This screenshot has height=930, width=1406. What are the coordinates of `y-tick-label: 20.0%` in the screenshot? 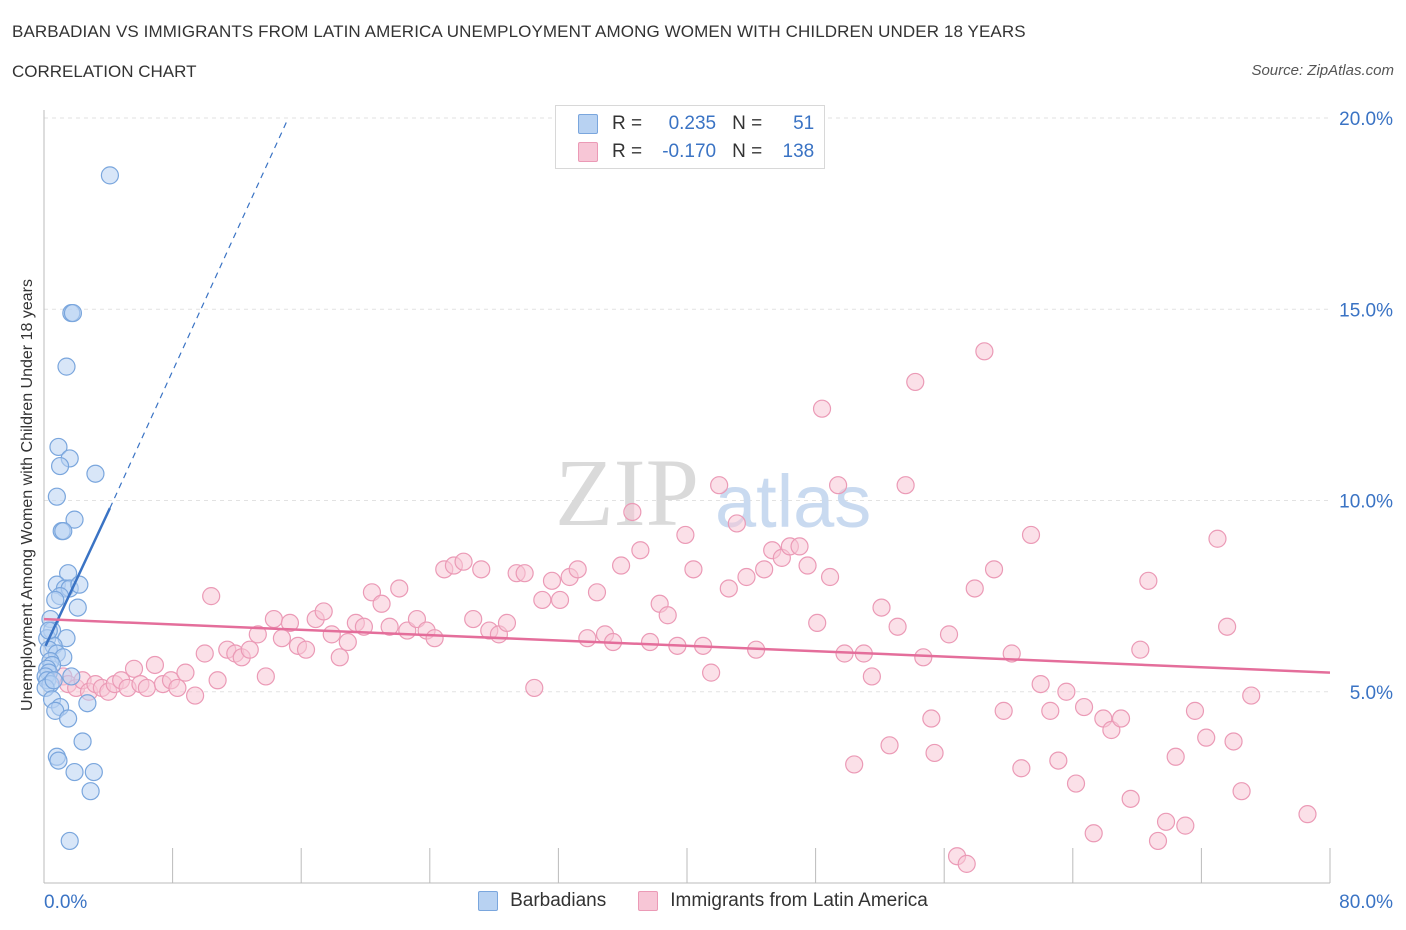 It's located at (1366, 119).